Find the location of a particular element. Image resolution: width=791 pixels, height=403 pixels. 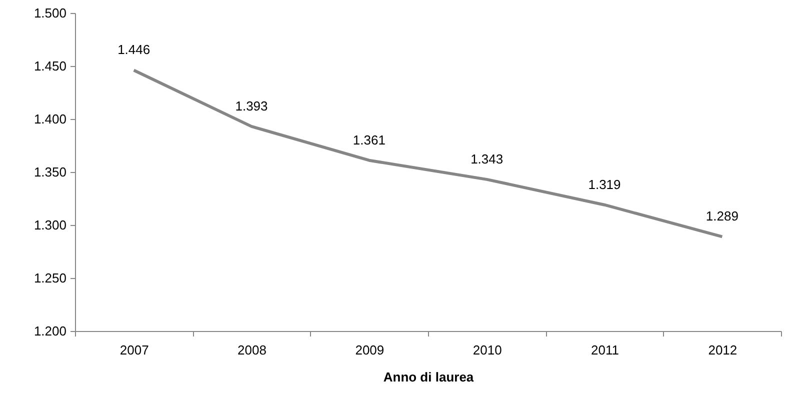

x-tick-label: 2008 is located at coordinates (252, 350).